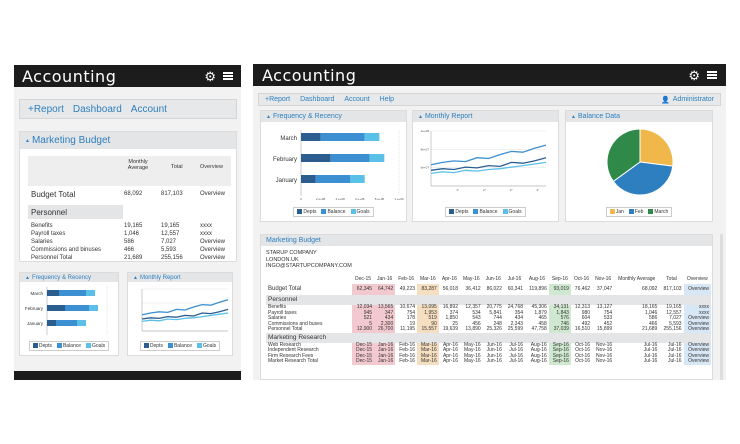  What do you see at coordinates (170, 226) in the screenshot?
I see `cell-total: 19,165` at bounding box center [170, 226].